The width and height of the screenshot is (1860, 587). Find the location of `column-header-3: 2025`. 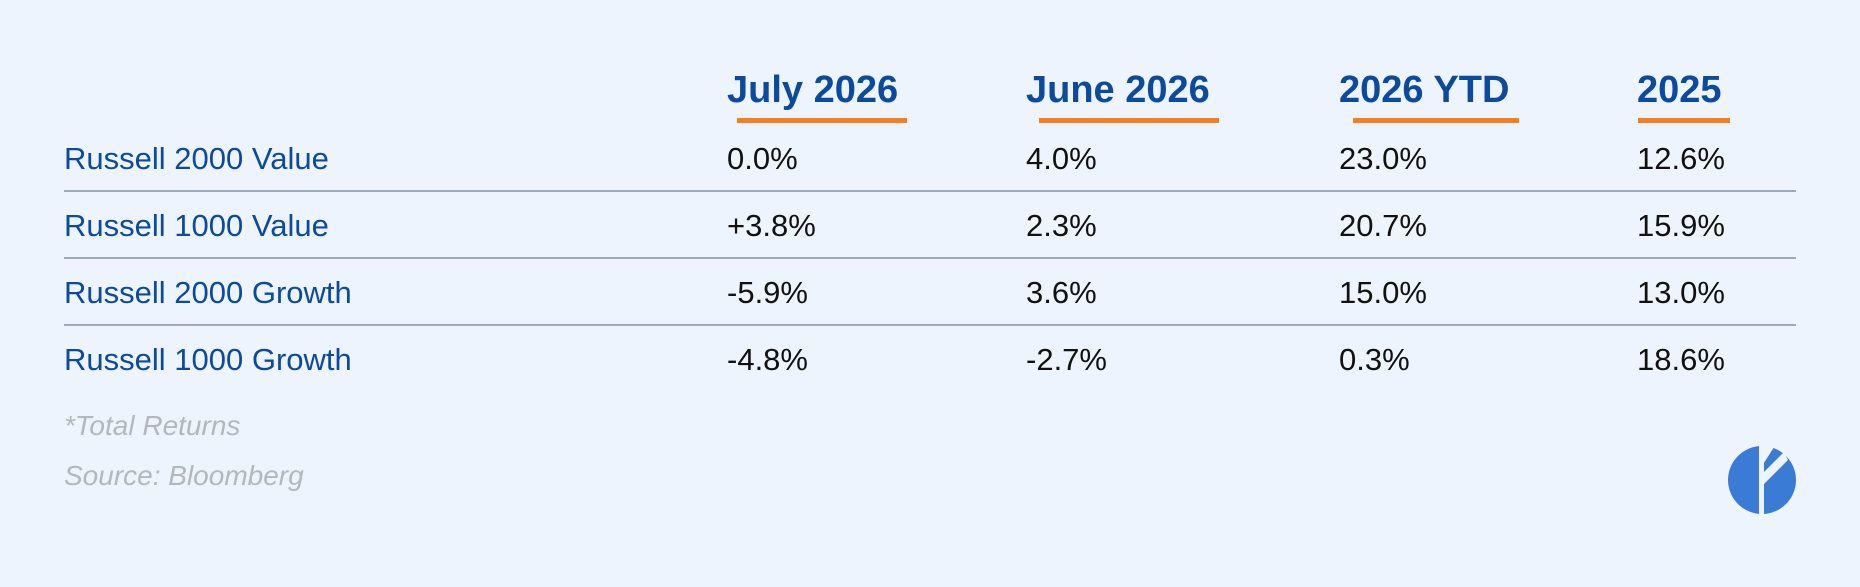

column-header-3: 2025 is located at coordinates (1683, 95).